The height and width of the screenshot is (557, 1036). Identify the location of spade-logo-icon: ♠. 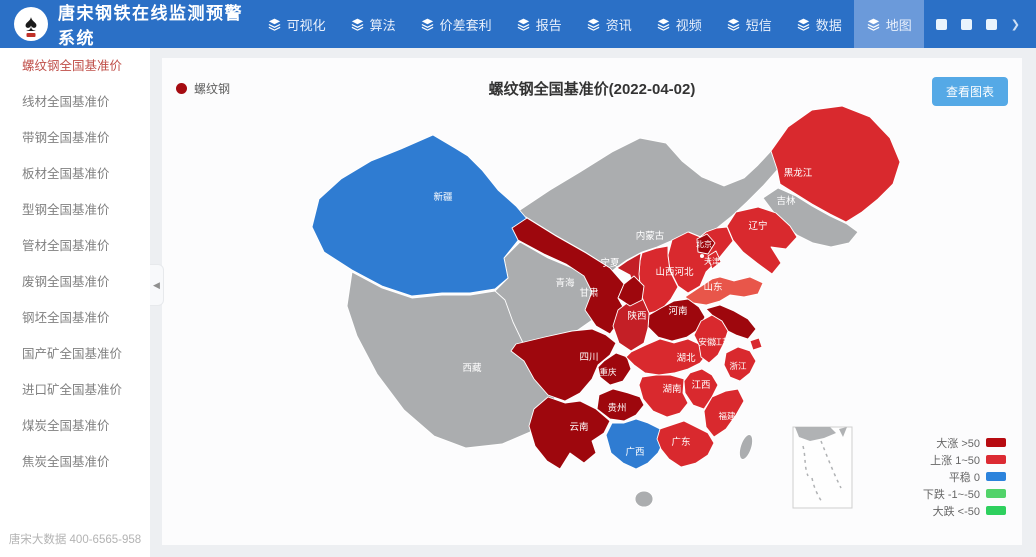
(31, 24).